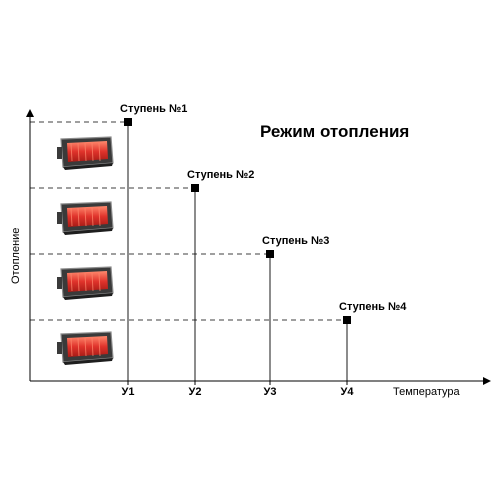  Describe the element at coordinates (218, 349) in the screenshot. I see `stage-4: Ступень №4 У4` at that location.